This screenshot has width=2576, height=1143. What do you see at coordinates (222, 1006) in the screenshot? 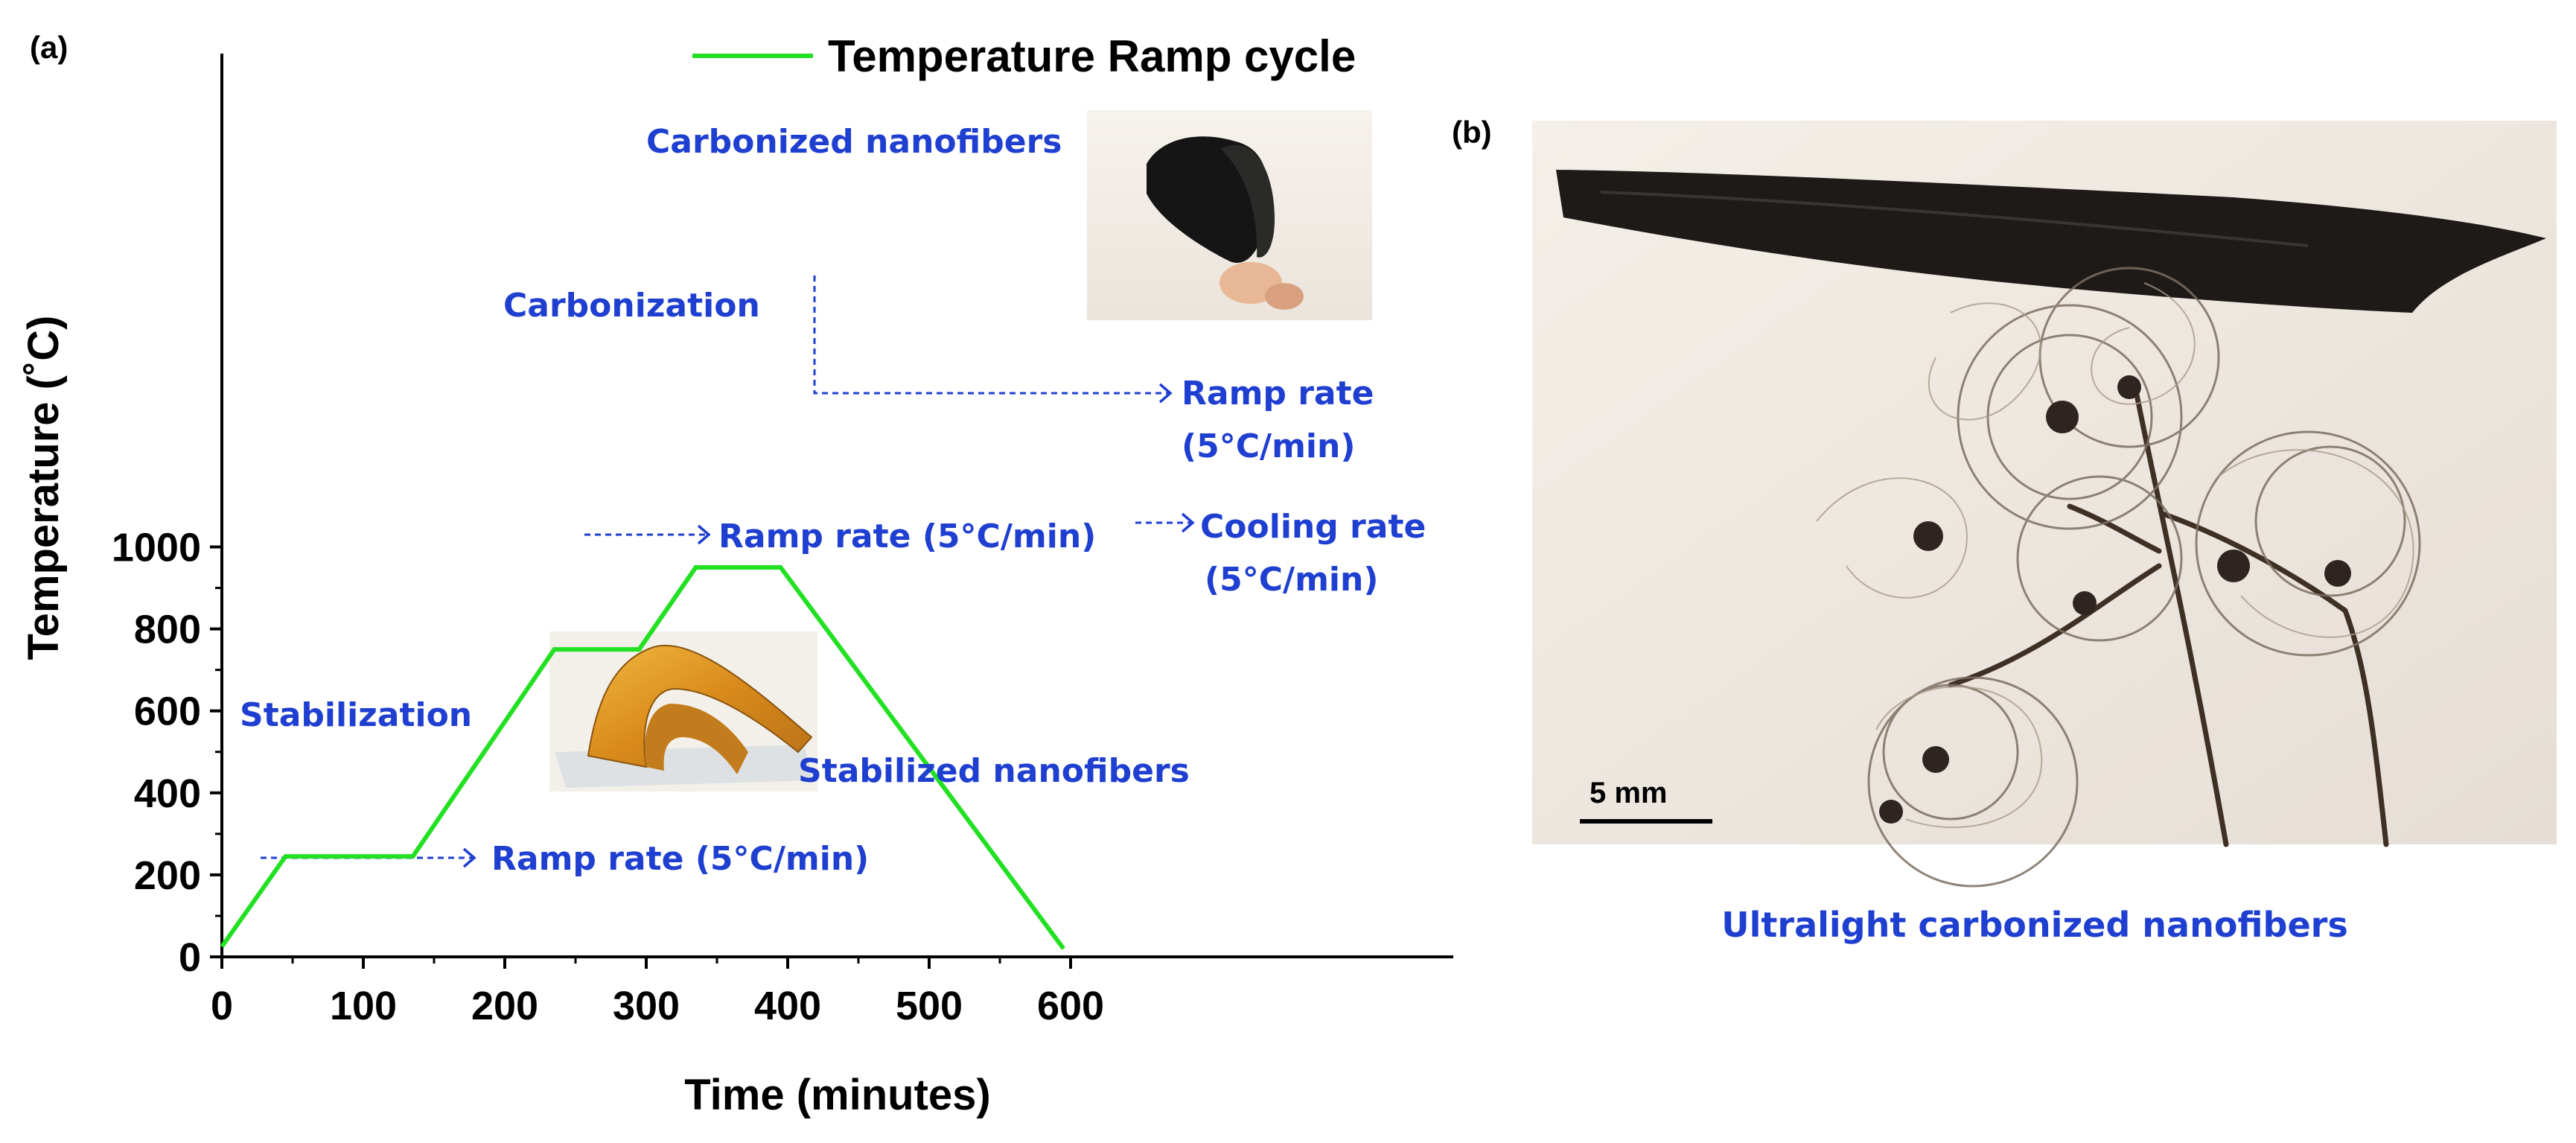
I see `x-tick-label-0: 0` at bounding box center [222, 1006].